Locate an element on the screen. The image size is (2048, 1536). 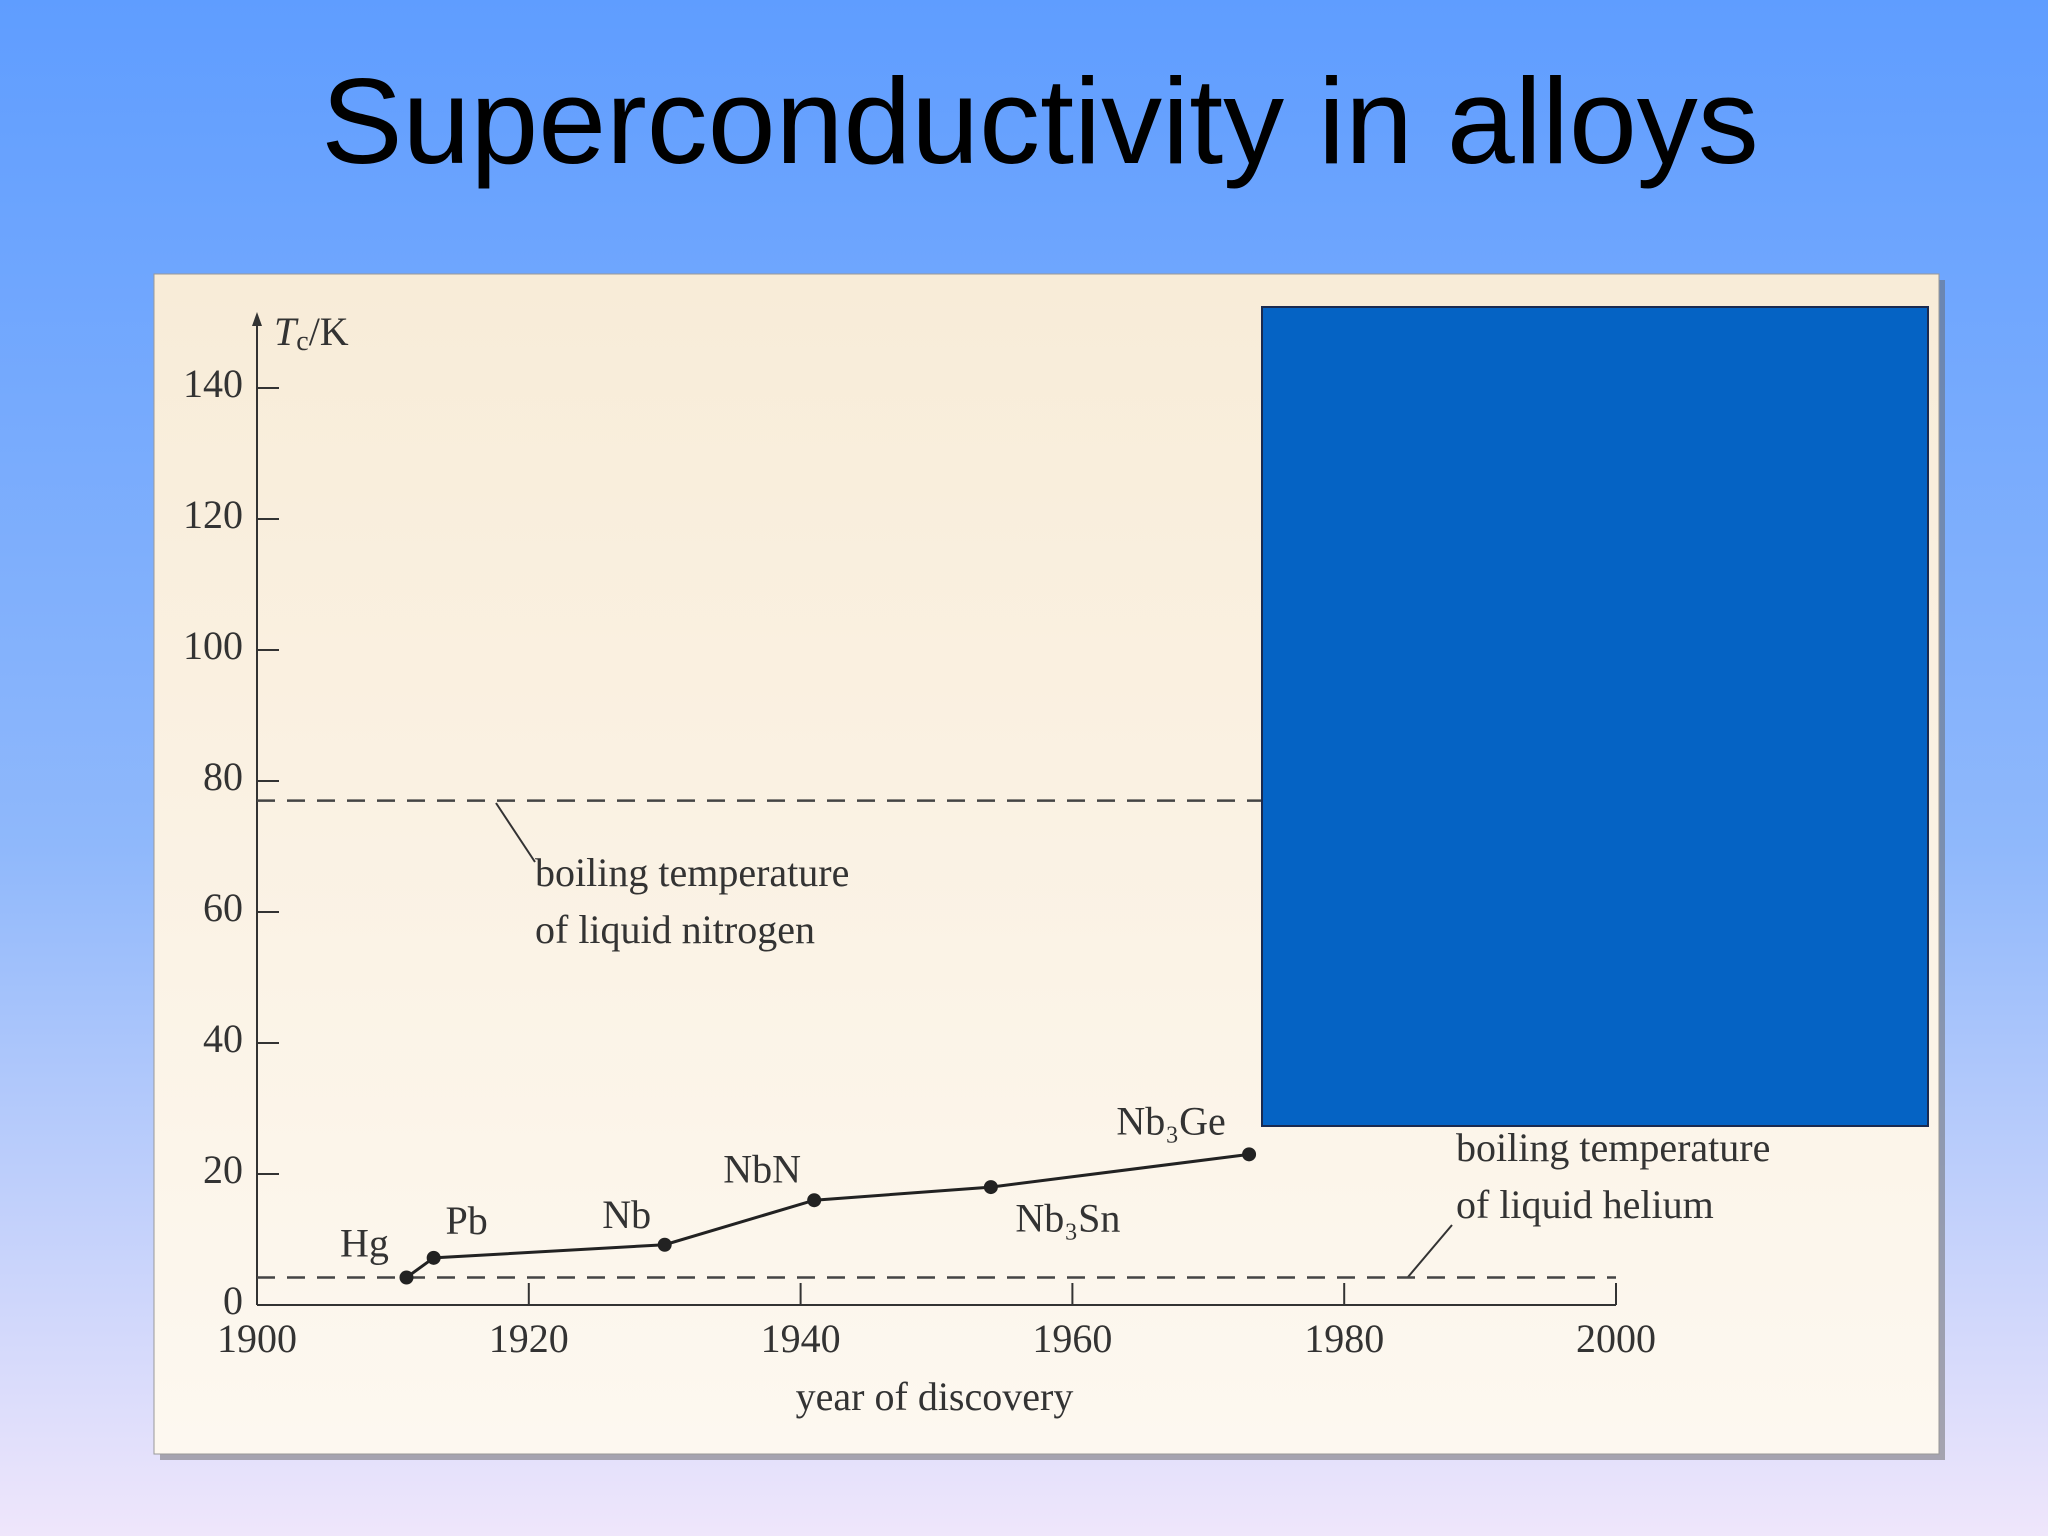
x-tick-label: 1940 is located at coordinates (801, 1338).